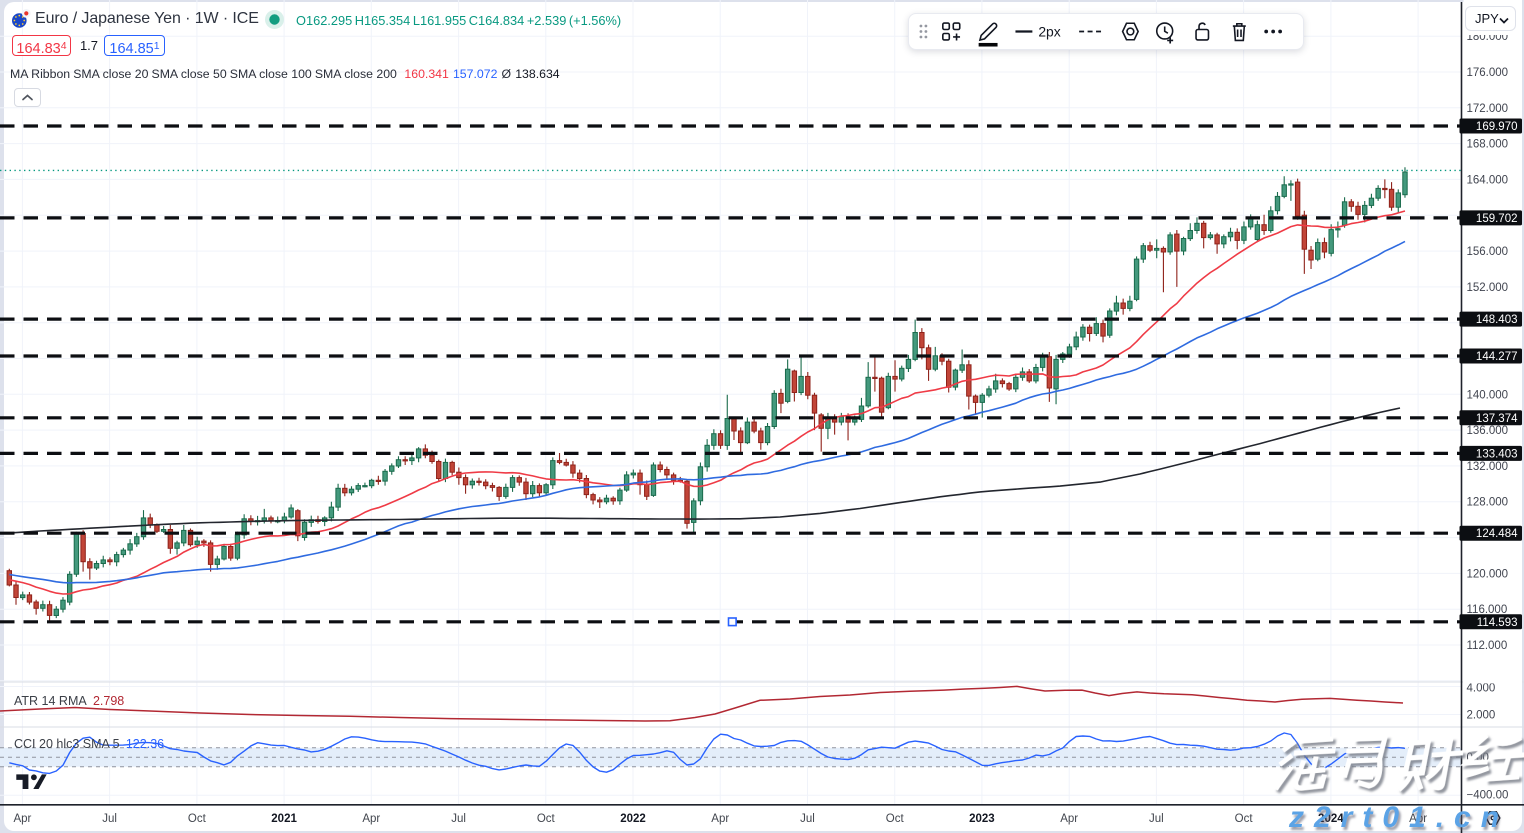 The image size is (1524, 833). Describe the element at coordinates (1049, 31) in the screenshot. I see `svg-text: 2px` at that location.